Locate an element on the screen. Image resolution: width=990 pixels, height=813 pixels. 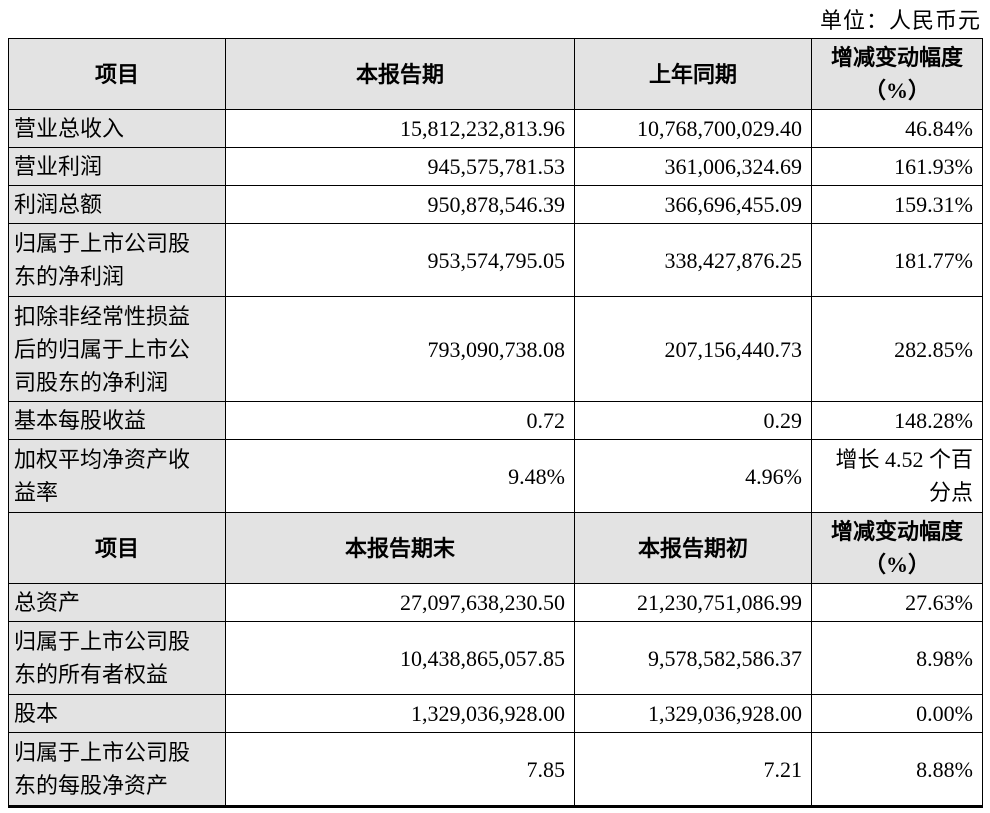
prior-value: 366,696,455.09 is located at coordinates (693, 204).